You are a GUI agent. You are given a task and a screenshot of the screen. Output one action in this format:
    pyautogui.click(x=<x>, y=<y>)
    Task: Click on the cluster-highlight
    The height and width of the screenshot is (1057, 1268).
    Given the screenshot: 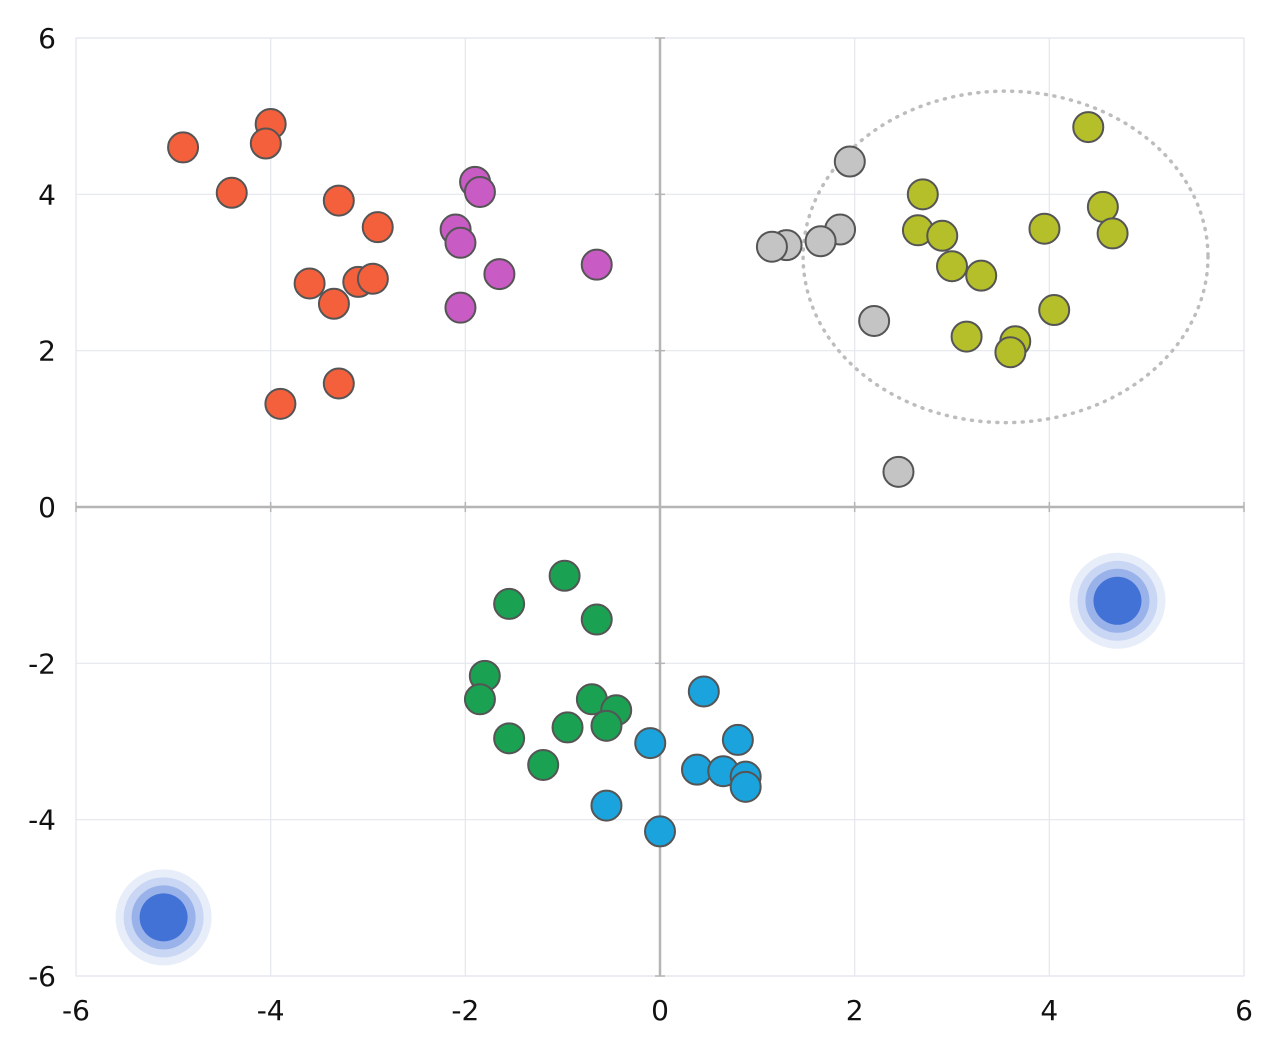 What is the action you would take?
    pyautogui.click(x=1005, y=257)
    